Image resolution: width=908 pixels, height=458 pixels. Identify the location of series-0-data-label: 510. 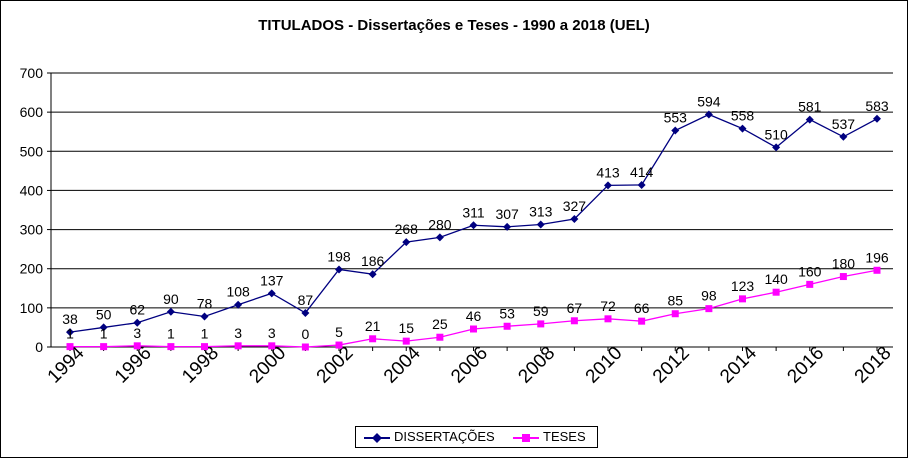
(776, 134).